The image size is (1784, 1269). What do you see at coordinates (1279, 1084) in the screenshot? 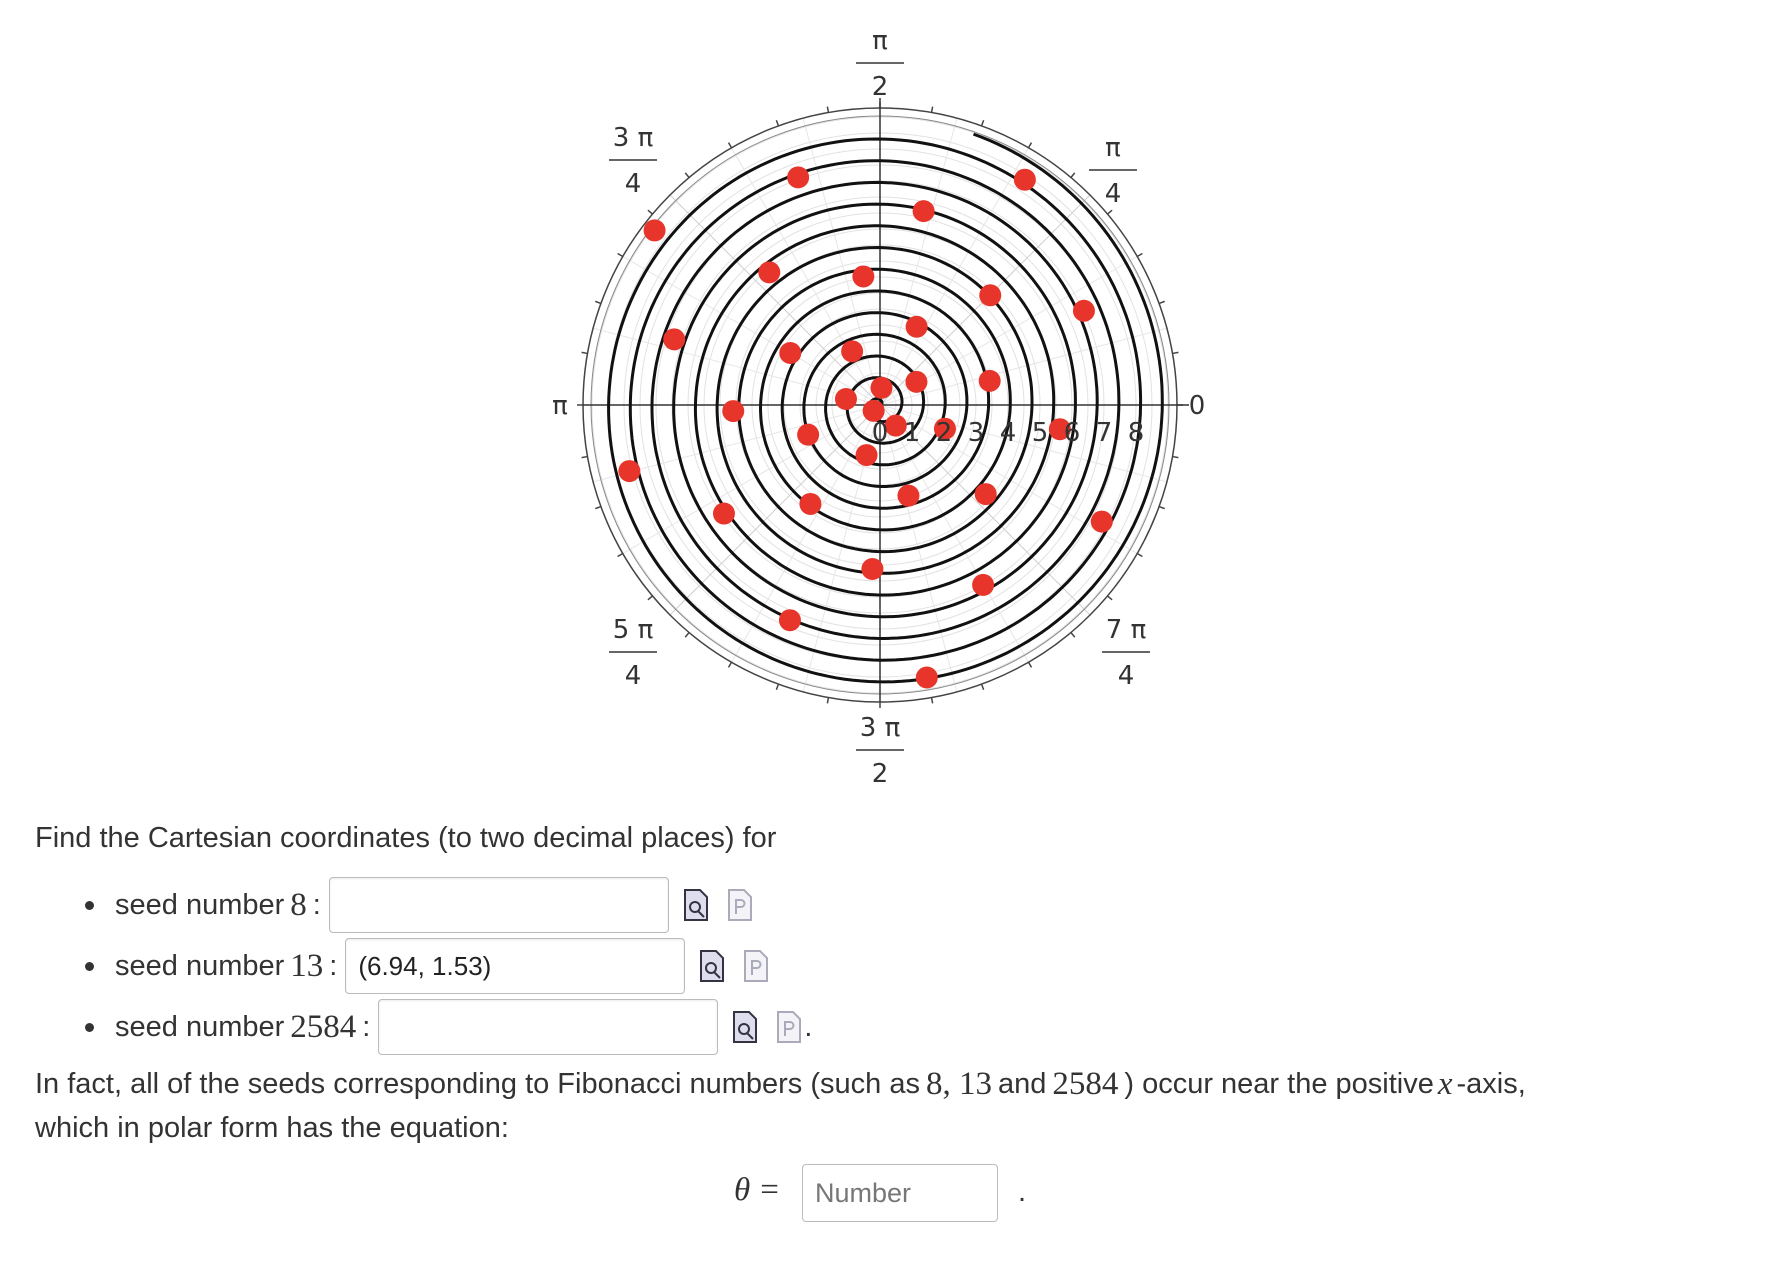
I see `conclusion-text: ) occur near the positive` at bounding box center [1279, 1084].